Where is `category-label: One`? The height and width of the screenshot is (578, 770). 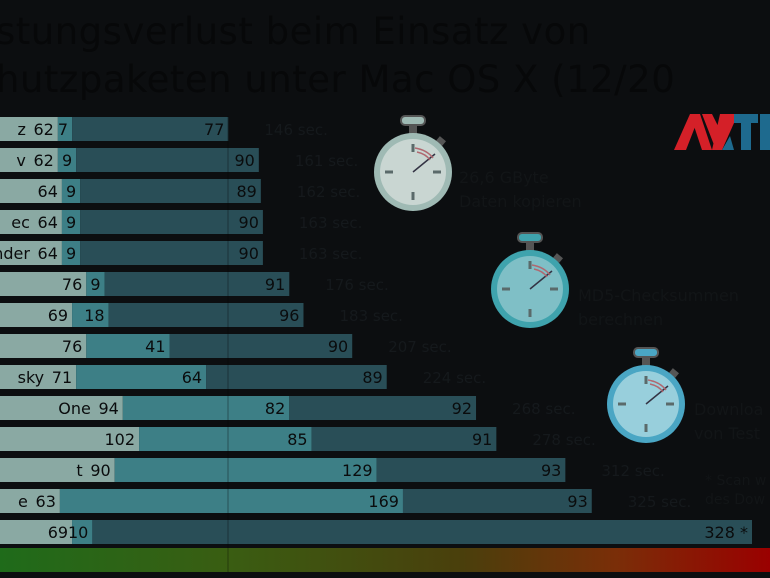
category-label: One is located at coordinates (74, 408).